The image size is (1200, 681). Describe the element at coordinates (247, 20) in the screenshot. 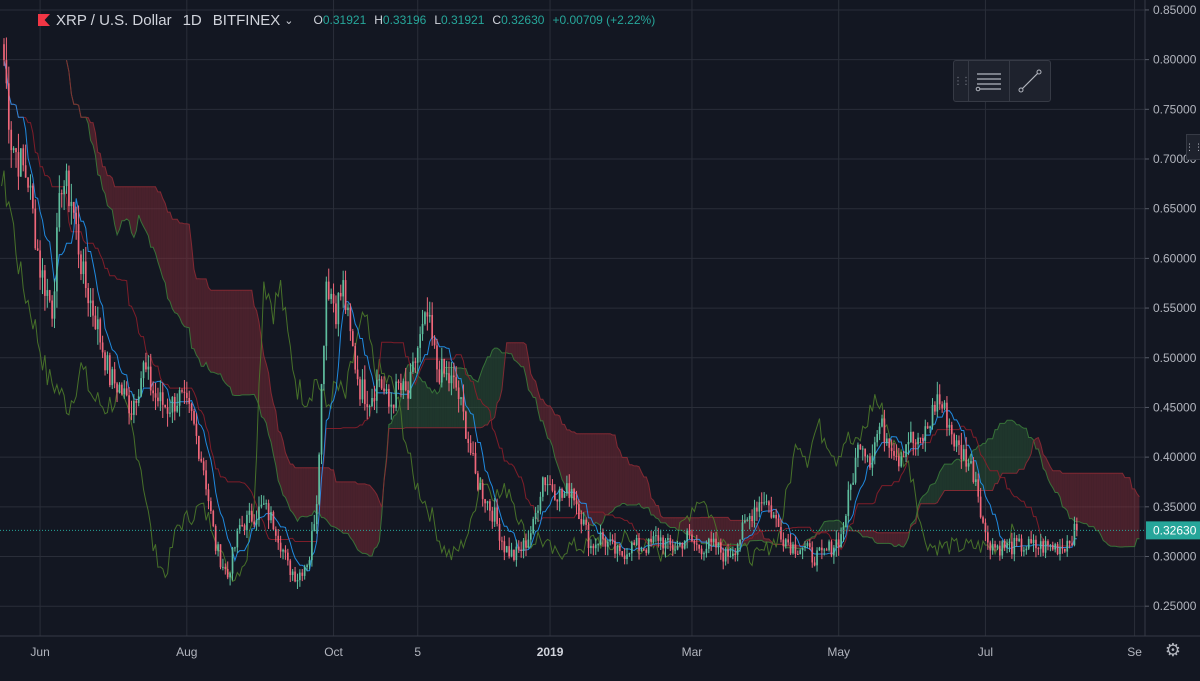

I see `exchange-label: BITFINEX` at that location.